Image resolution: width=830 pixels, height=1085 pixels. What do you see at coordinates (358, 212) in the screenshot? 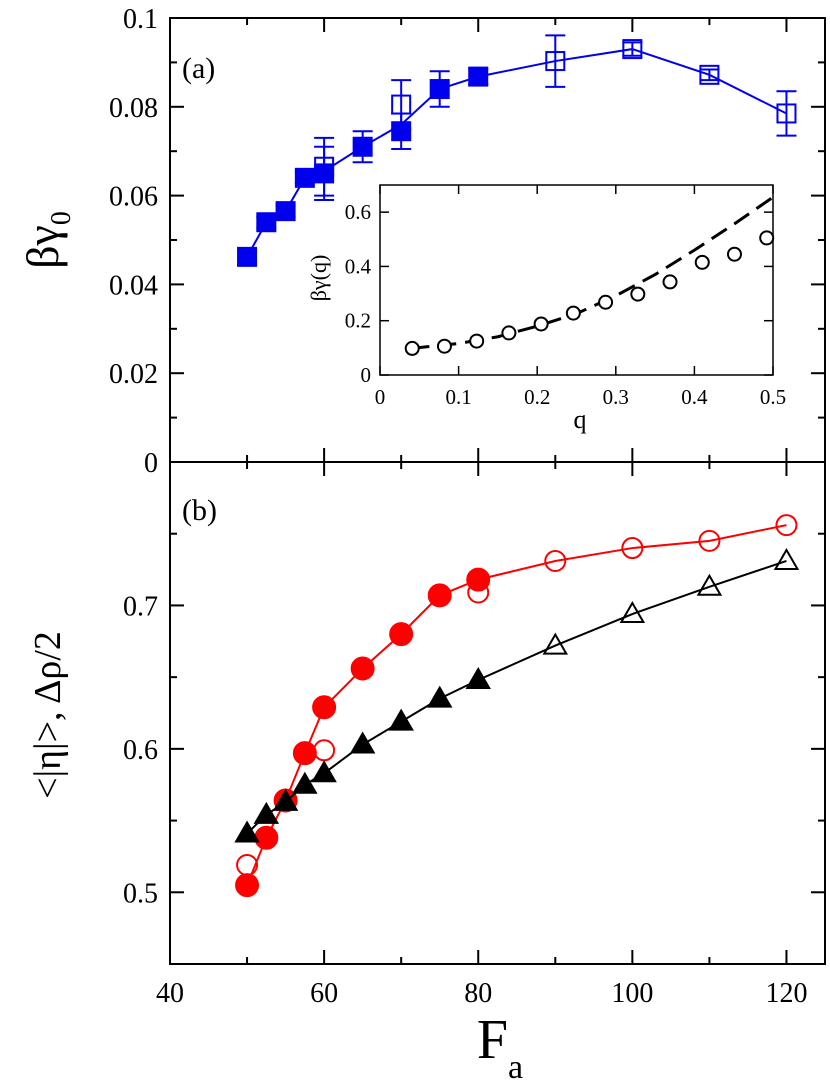
I see `inset-y-tick-label: 0.6` at bounding box center [358, 212].